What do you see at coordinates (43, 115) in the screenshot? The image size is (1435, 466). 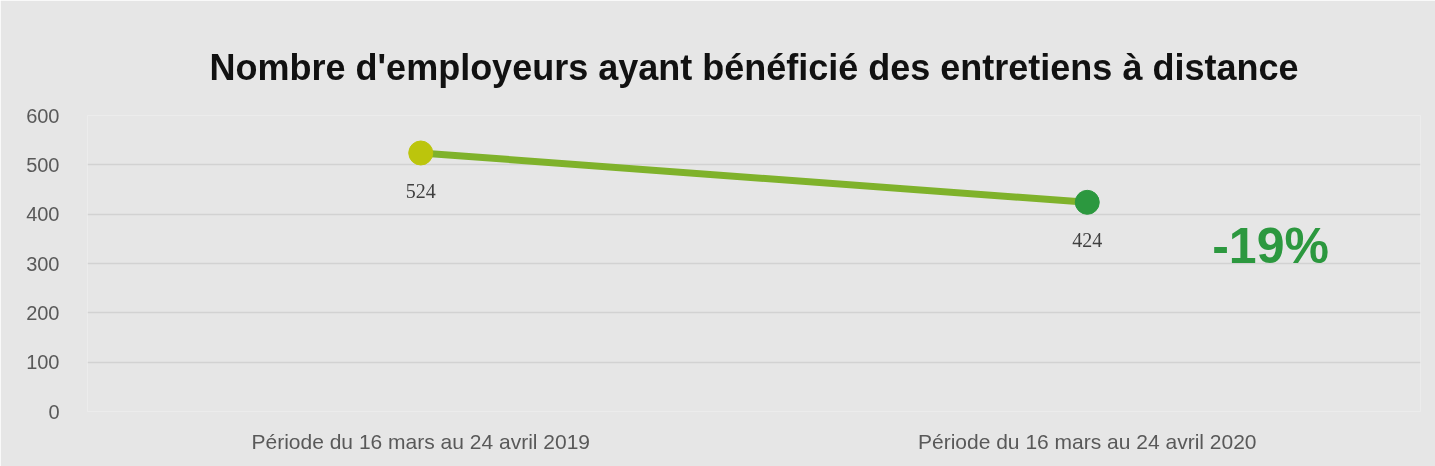 I see `y-tick-label: 600` at bounding box center [43, 115].